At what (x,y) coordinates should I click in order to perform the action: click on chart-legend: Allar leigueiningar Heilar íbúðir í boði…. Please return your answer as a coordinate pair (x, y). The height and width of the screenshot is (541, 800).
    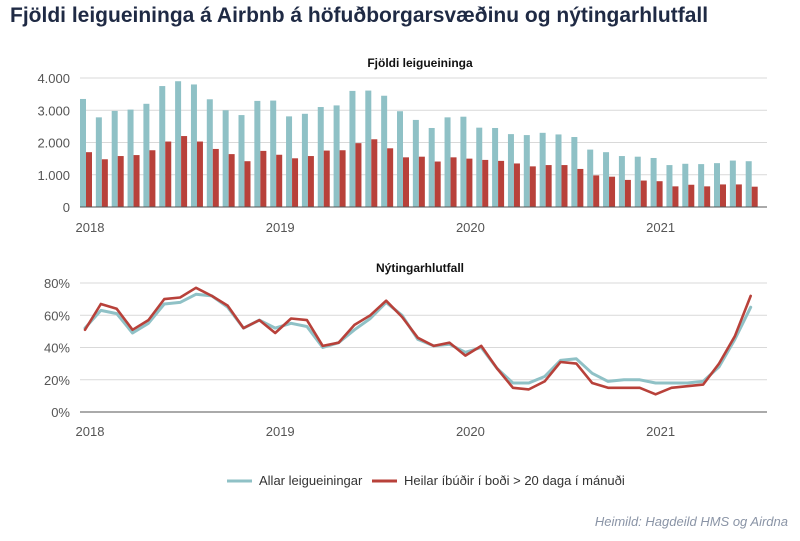
    Looking at the image, I should click on (426, 480).